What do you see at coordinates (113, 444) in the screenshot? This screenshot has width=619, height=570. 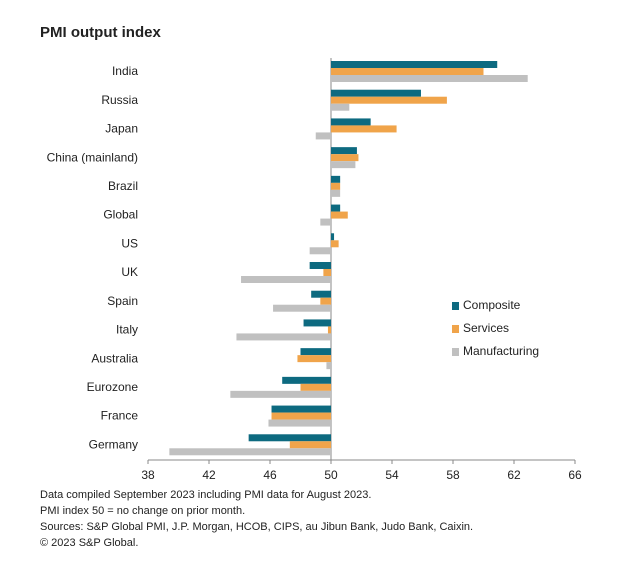 I see `y-tick-label: Germany` at bounding box center [113, 444].